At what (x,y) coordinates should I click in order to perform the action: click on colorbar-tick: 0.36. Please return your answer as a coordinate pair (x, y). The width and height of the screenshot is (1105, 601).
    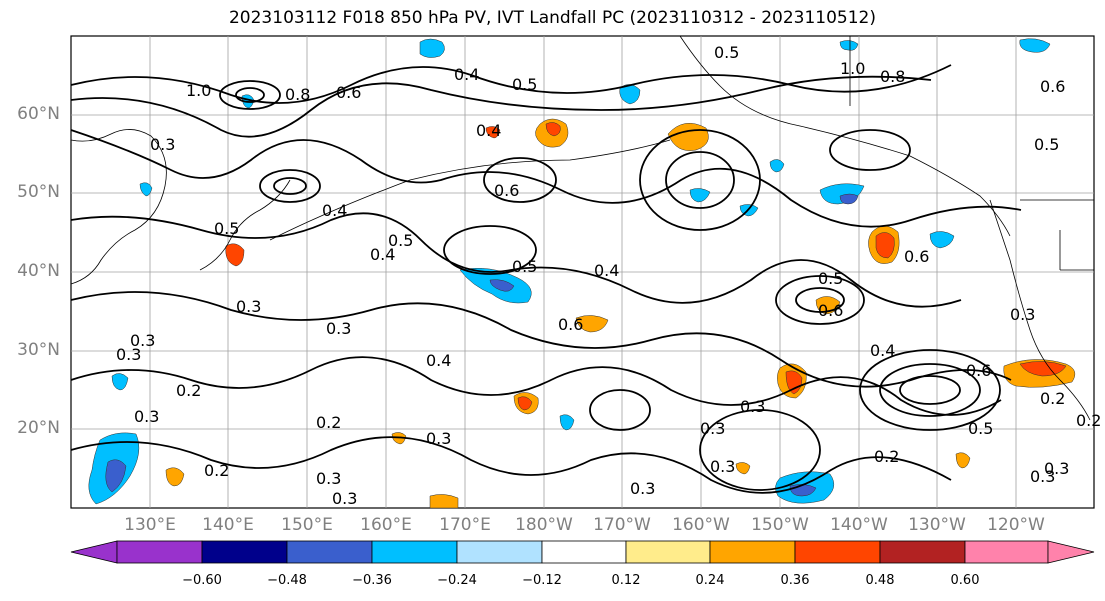
    Looking at the image, I should click on (795, 580).